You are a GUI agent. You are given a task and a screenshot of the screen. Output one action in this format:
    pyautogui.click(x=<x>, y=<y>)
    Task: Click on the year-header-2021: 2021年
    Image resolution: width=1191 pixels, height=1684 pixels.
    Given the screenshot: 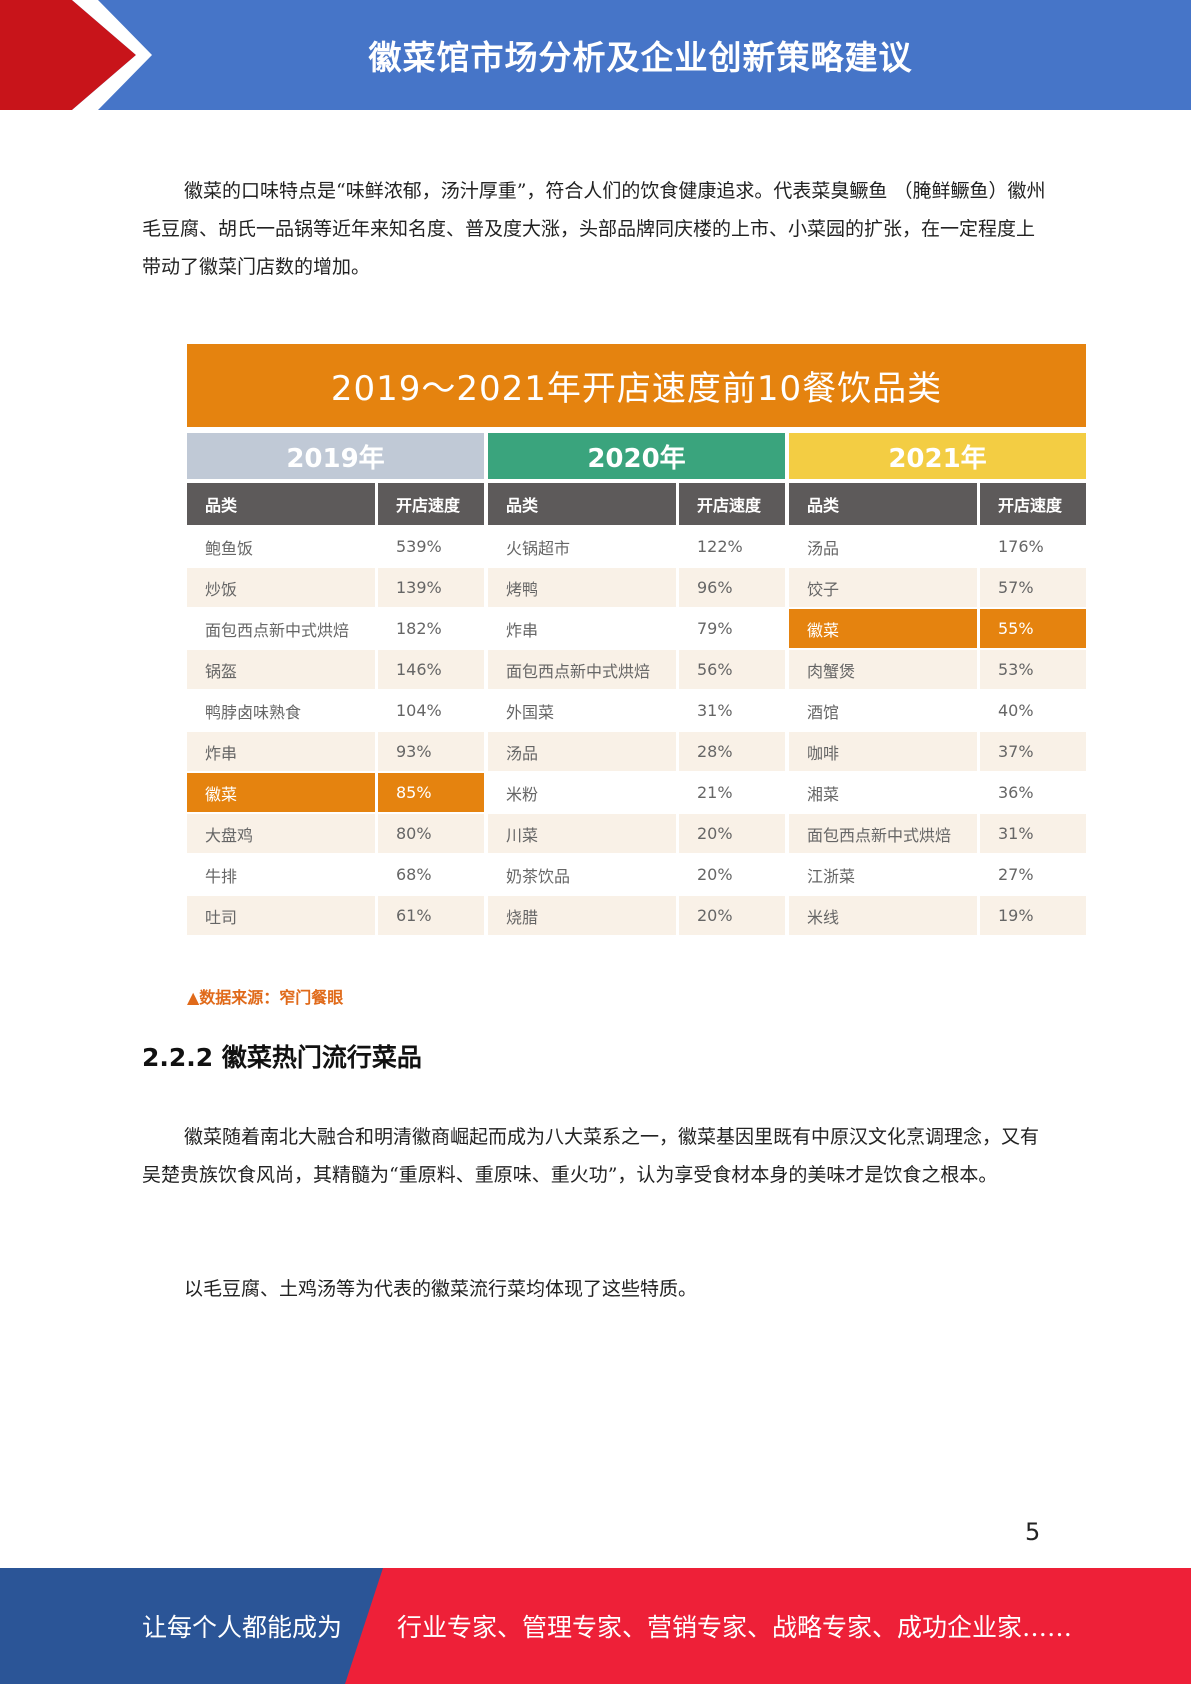 What is the action you would take?
    pyautogui.click(x=937, y=456)
    